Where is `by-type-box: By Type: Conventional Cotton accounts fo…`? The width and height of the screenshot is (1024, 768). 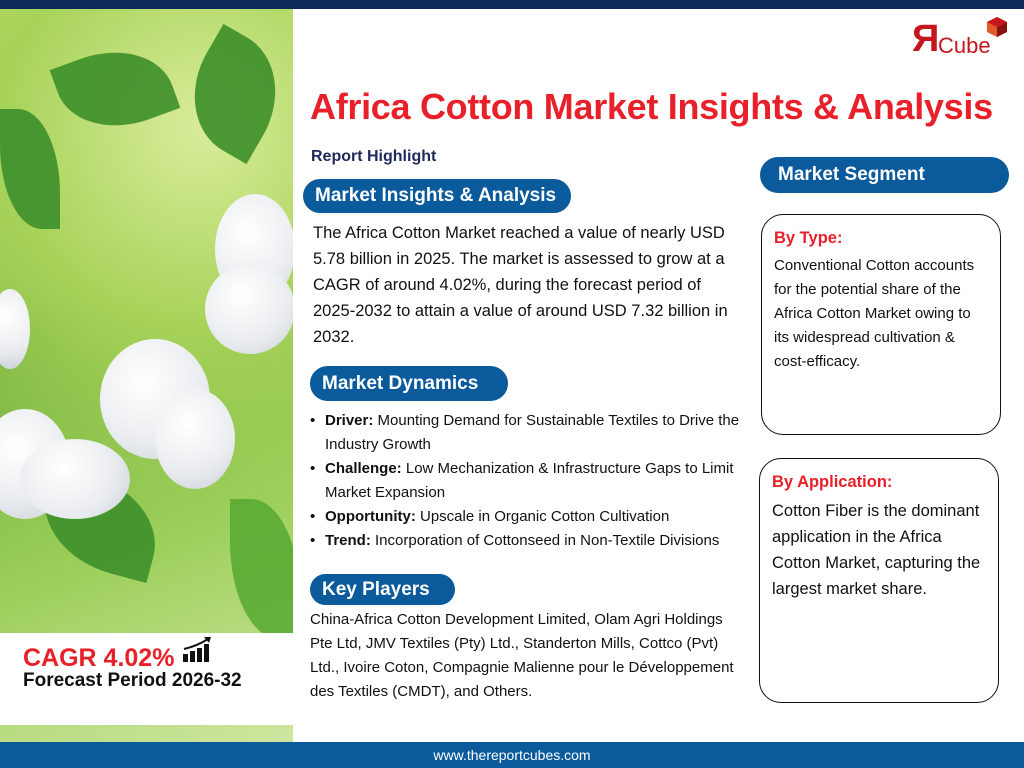
by-type-box: By Type: Conventional Cotton accounts fo… is located at coordinates (881, 324).